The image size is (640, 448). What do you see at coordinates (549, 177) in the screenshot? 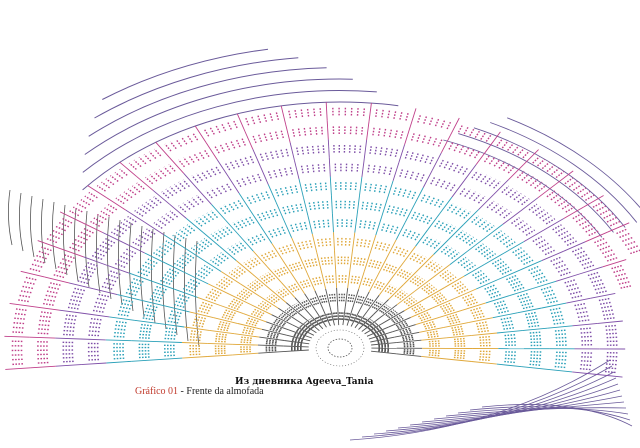
I see `outer-arc` at bounding box center [549, 177].